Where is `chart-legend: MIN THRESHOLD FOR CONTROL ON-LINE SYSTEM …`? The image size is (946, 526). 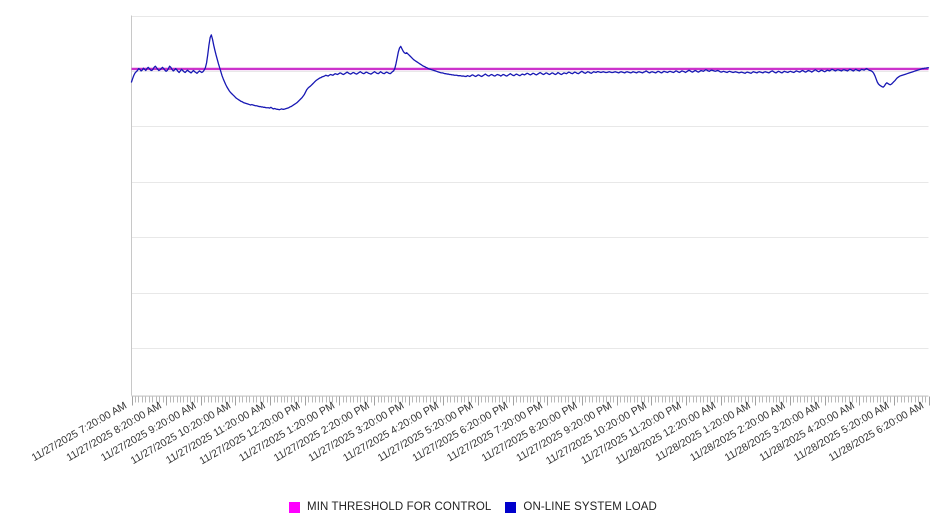 chart-legend: MIN THRESHOLD FOR CONTROL ON-LINE SYSTEM … is located at coordinates (473, 507).